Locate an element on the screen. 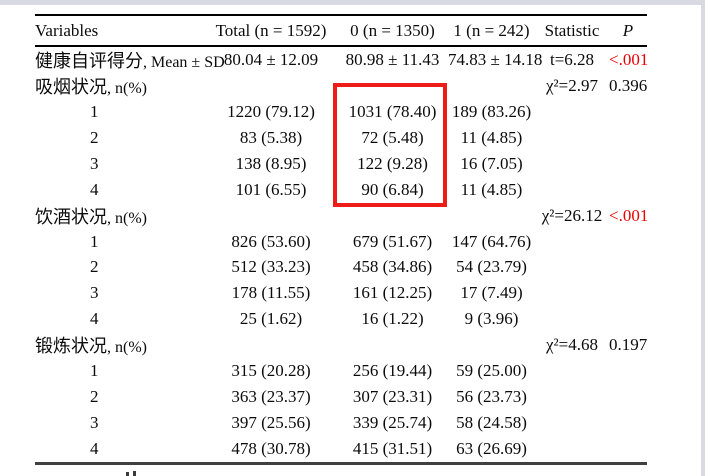  column-header-group0: 0 (n = 1350) is located at coordinates (392, 31).